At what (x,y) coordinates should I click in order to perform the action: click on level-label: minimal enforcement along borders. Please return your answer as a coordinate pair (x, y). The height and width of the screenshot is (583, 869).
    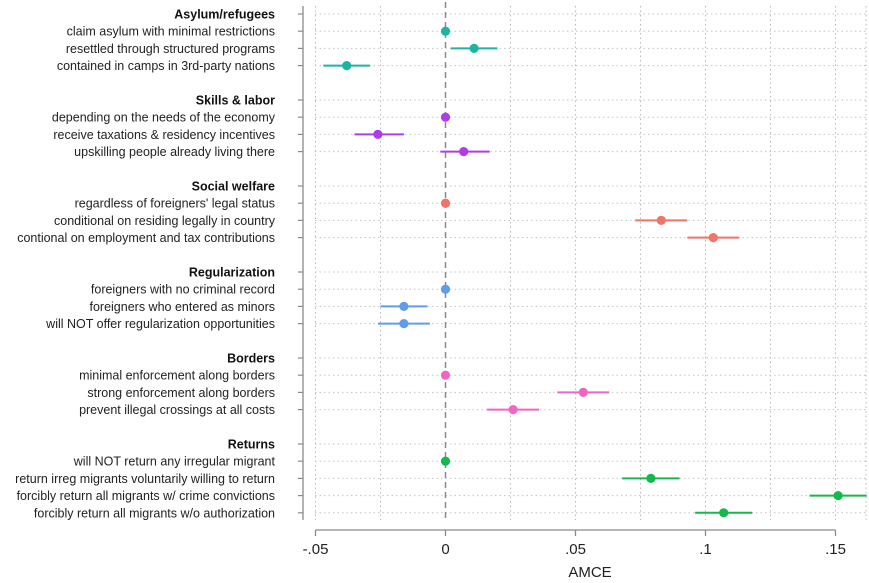
    Looking at the image, I should click on (177, 376).